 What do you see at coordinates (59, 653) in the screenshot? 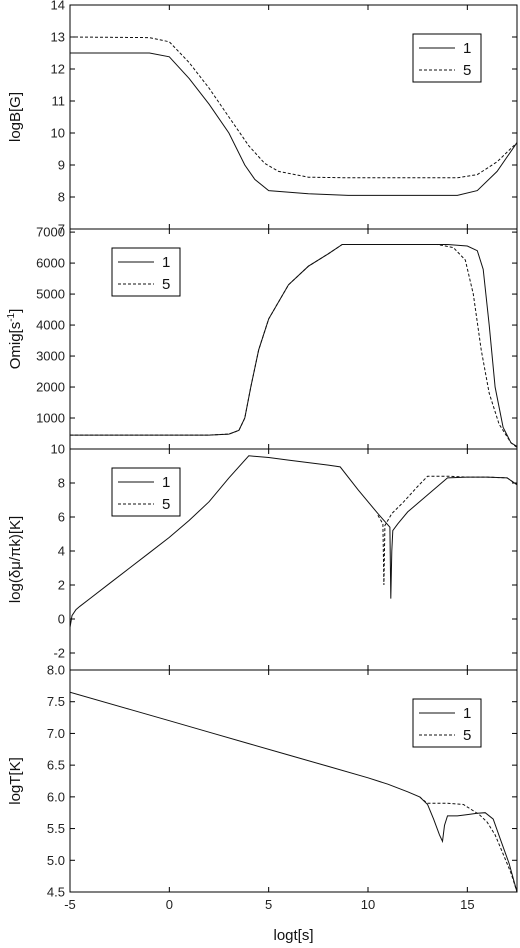
I see `y-tick-label: -2` at bounding box center [59, 653].